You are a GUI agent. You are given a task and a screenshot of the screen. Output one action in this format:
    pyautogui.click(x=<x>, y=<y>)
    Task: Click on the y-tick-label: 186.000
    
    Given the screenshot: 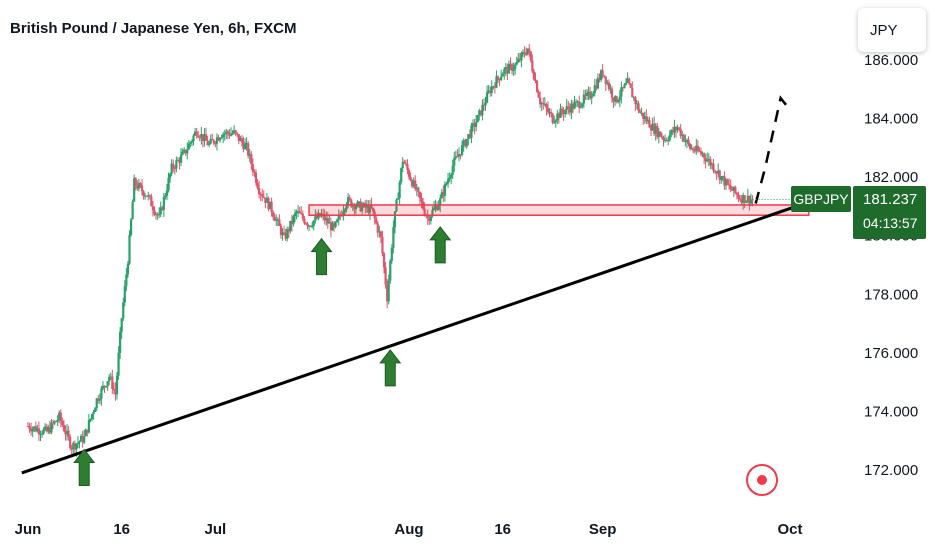 What is the action you would take?
    pyautogui.click(x=891, y=60)
    